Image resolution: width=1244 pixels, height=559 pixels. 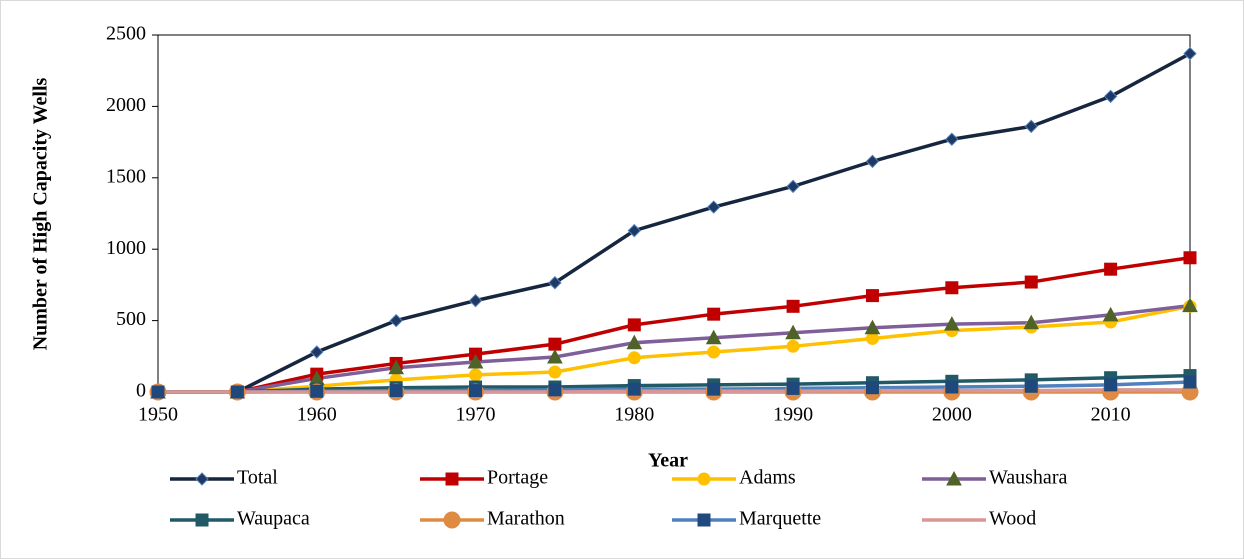 What do you see at coordinates (526, 519) in the screenshot?
I see `legend-label: Marathon` at bounding box center [526, 519].